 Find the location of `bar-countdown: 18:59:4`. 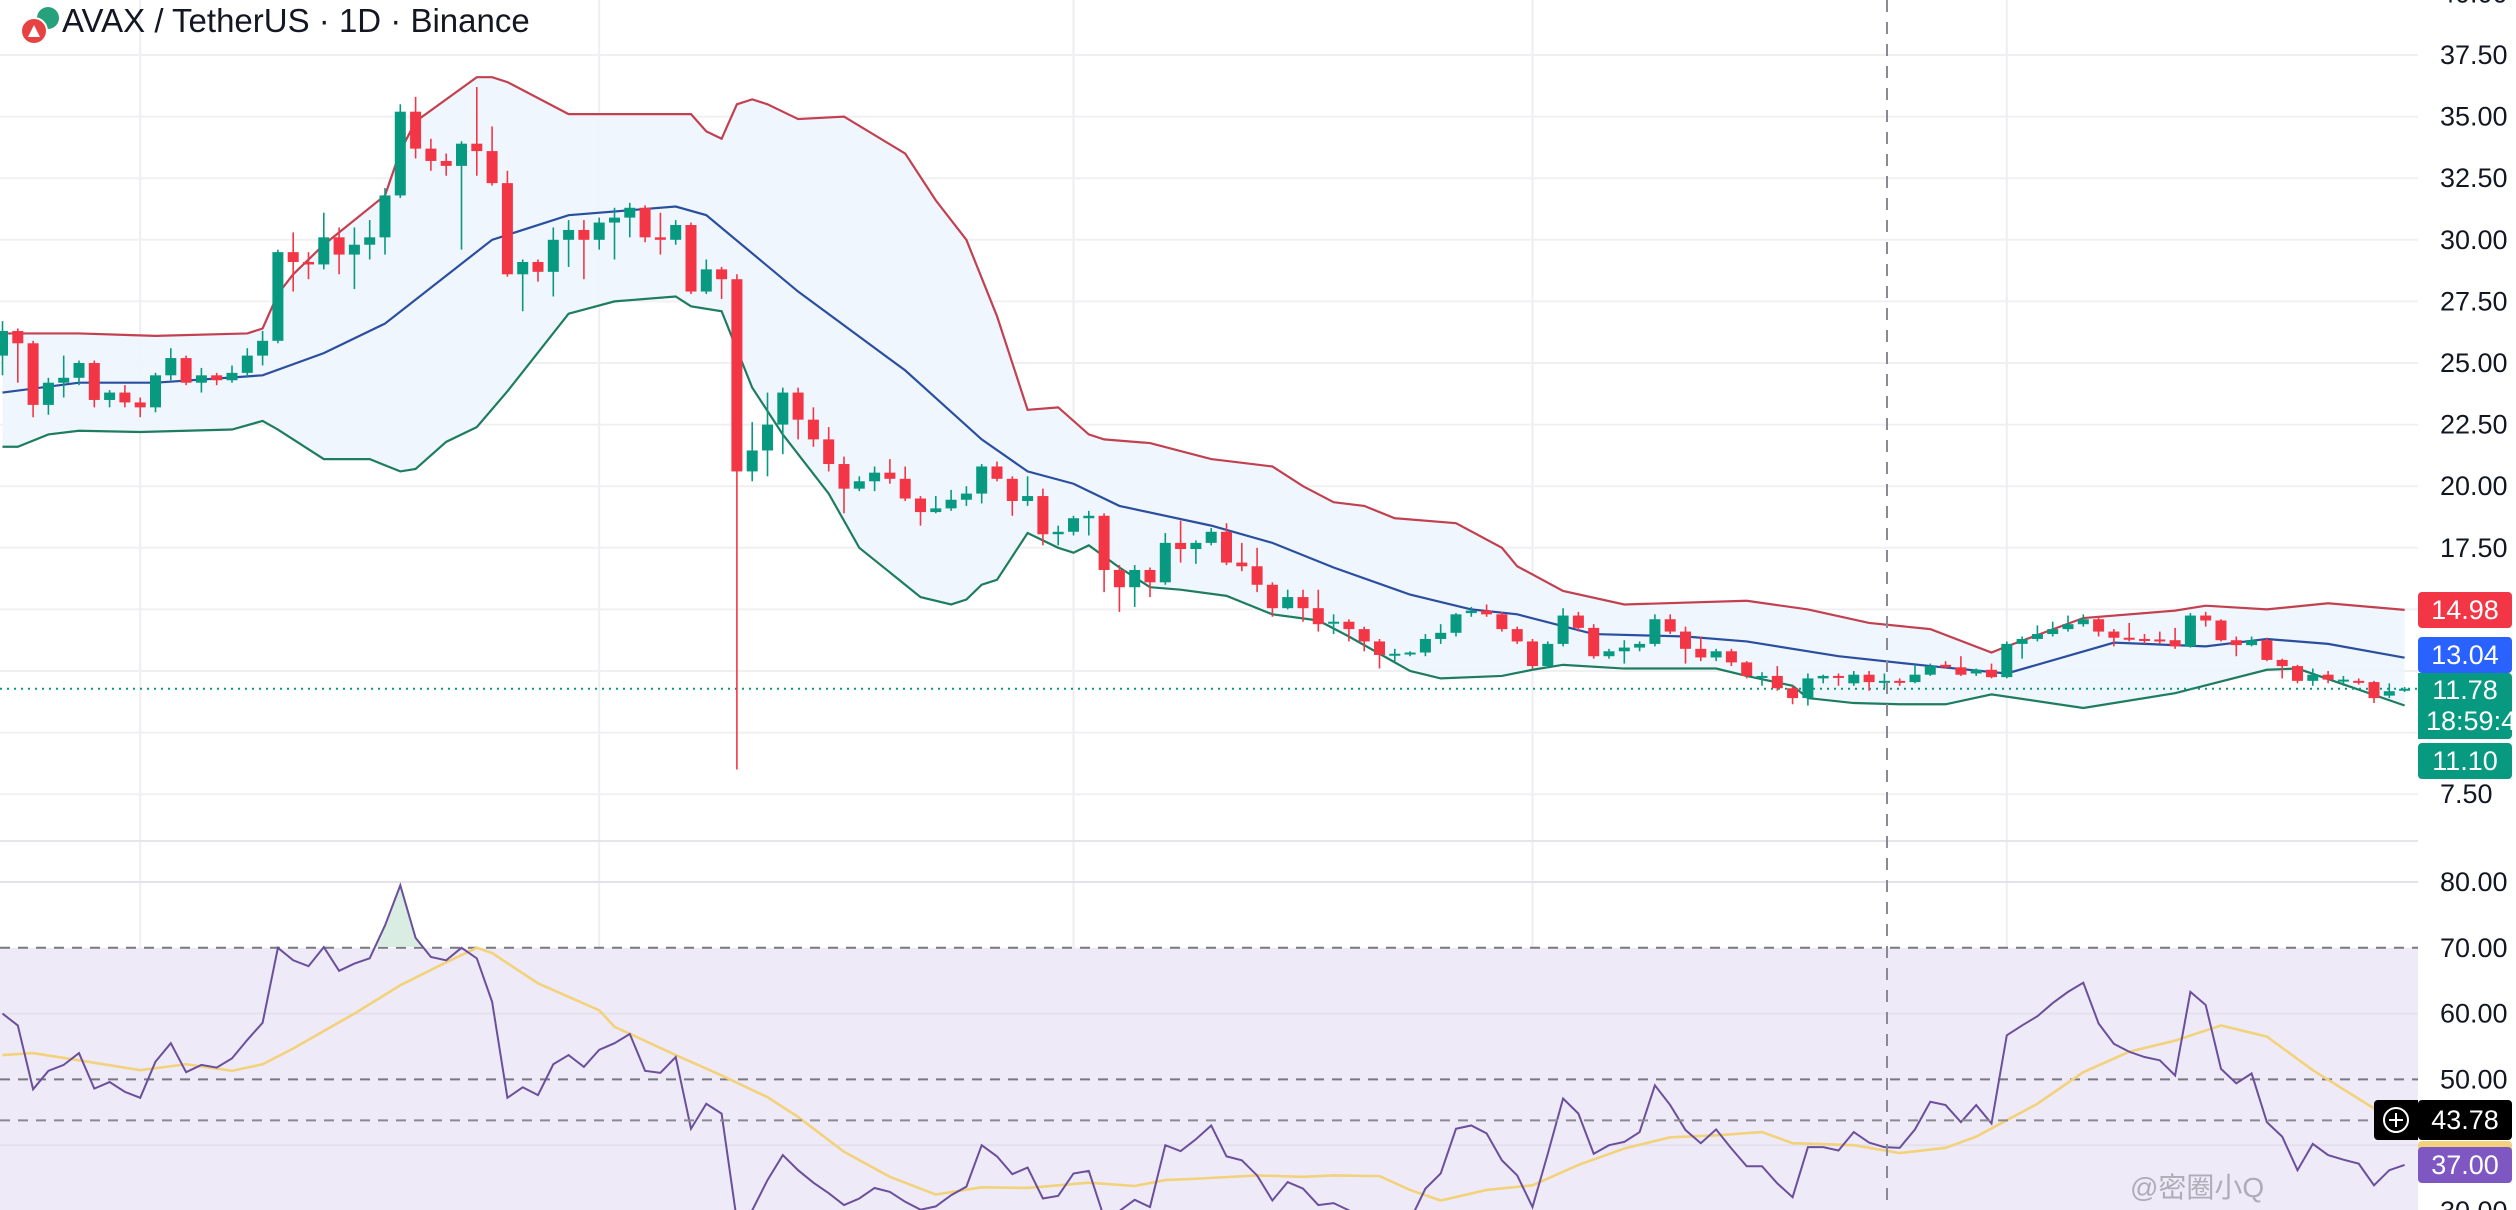

bar-countdown: 18:59:4 is located at coordinates (2471, 721).